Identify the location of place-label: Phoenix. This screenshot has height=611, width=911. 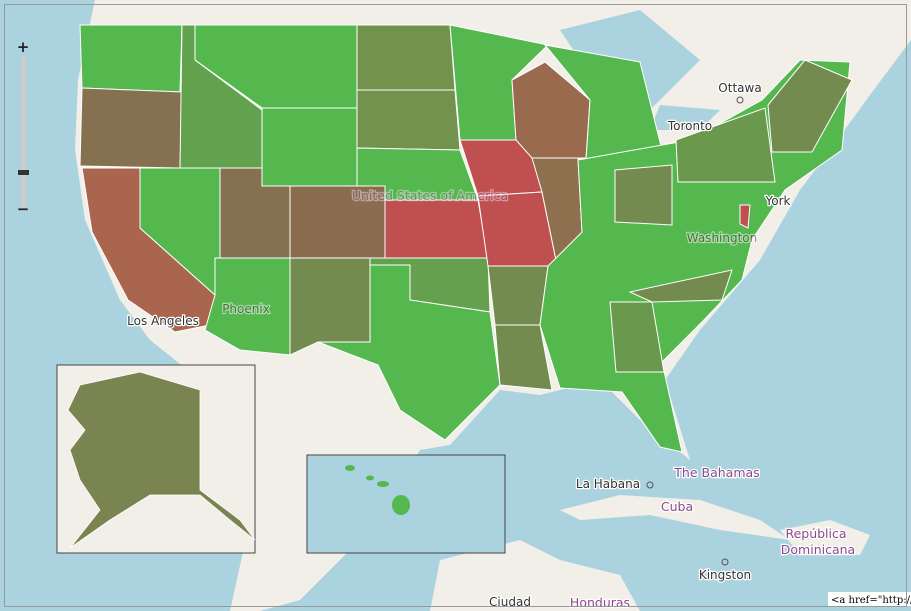
(246, 309).